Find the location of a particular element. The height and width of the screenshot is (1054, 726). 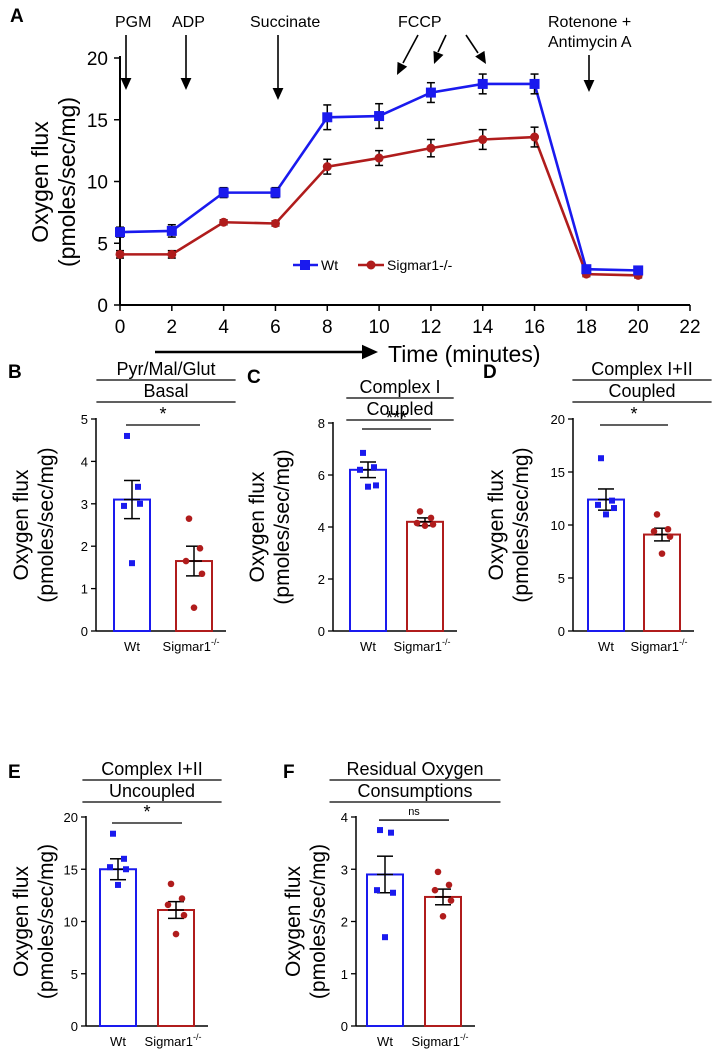

y-tick-label: 4 is located at coordinates (321, 527).